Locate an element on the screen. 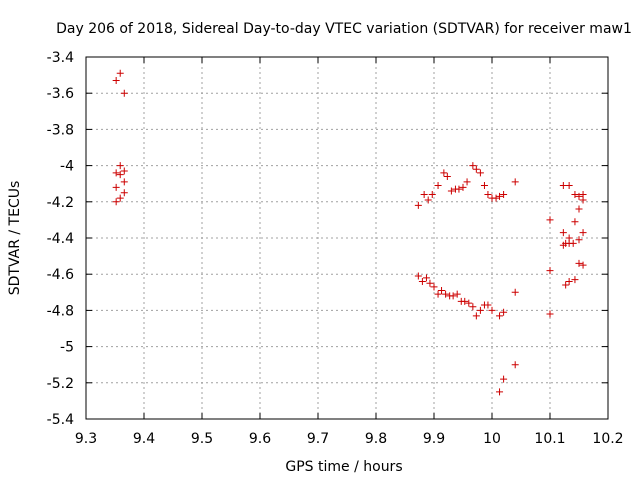 The image size is (640, 480). x-tick-labels: 9.3 9.4 9.5 9.6 9.7 9.8 9.9 10 10.1 10.2 is located at coordinates (349, 439).